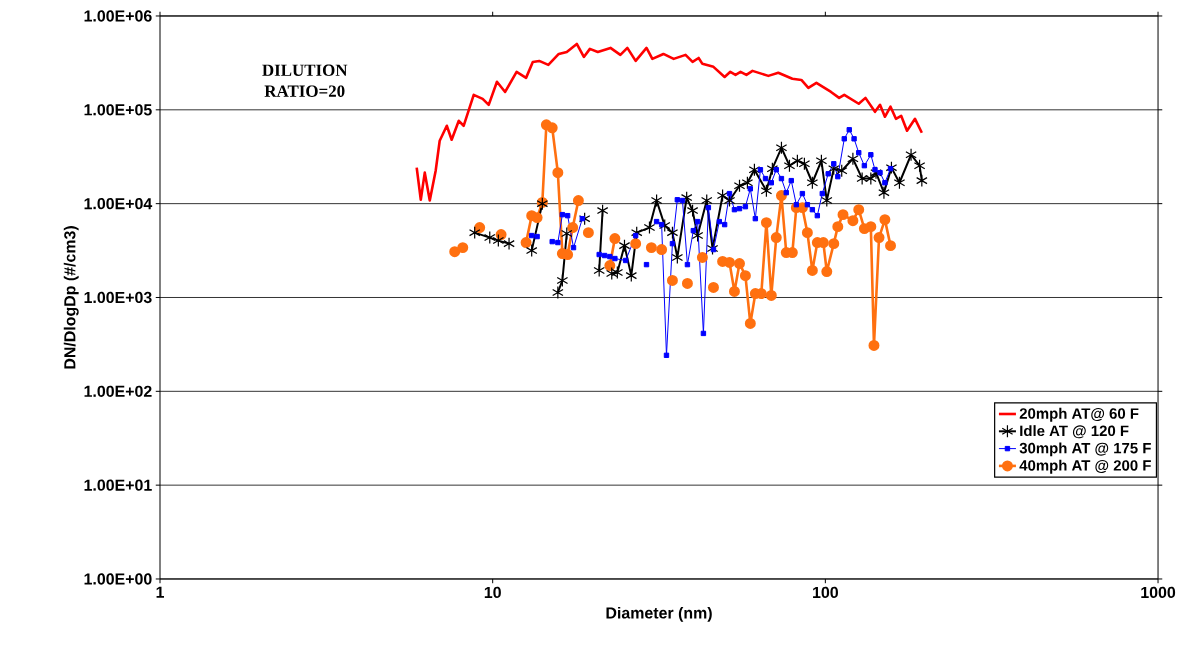  What do you see at coordinates (118, 204) in the screenshot?
I see `y-tick-label: 1.00E+04` at bounding box center [118, 204].